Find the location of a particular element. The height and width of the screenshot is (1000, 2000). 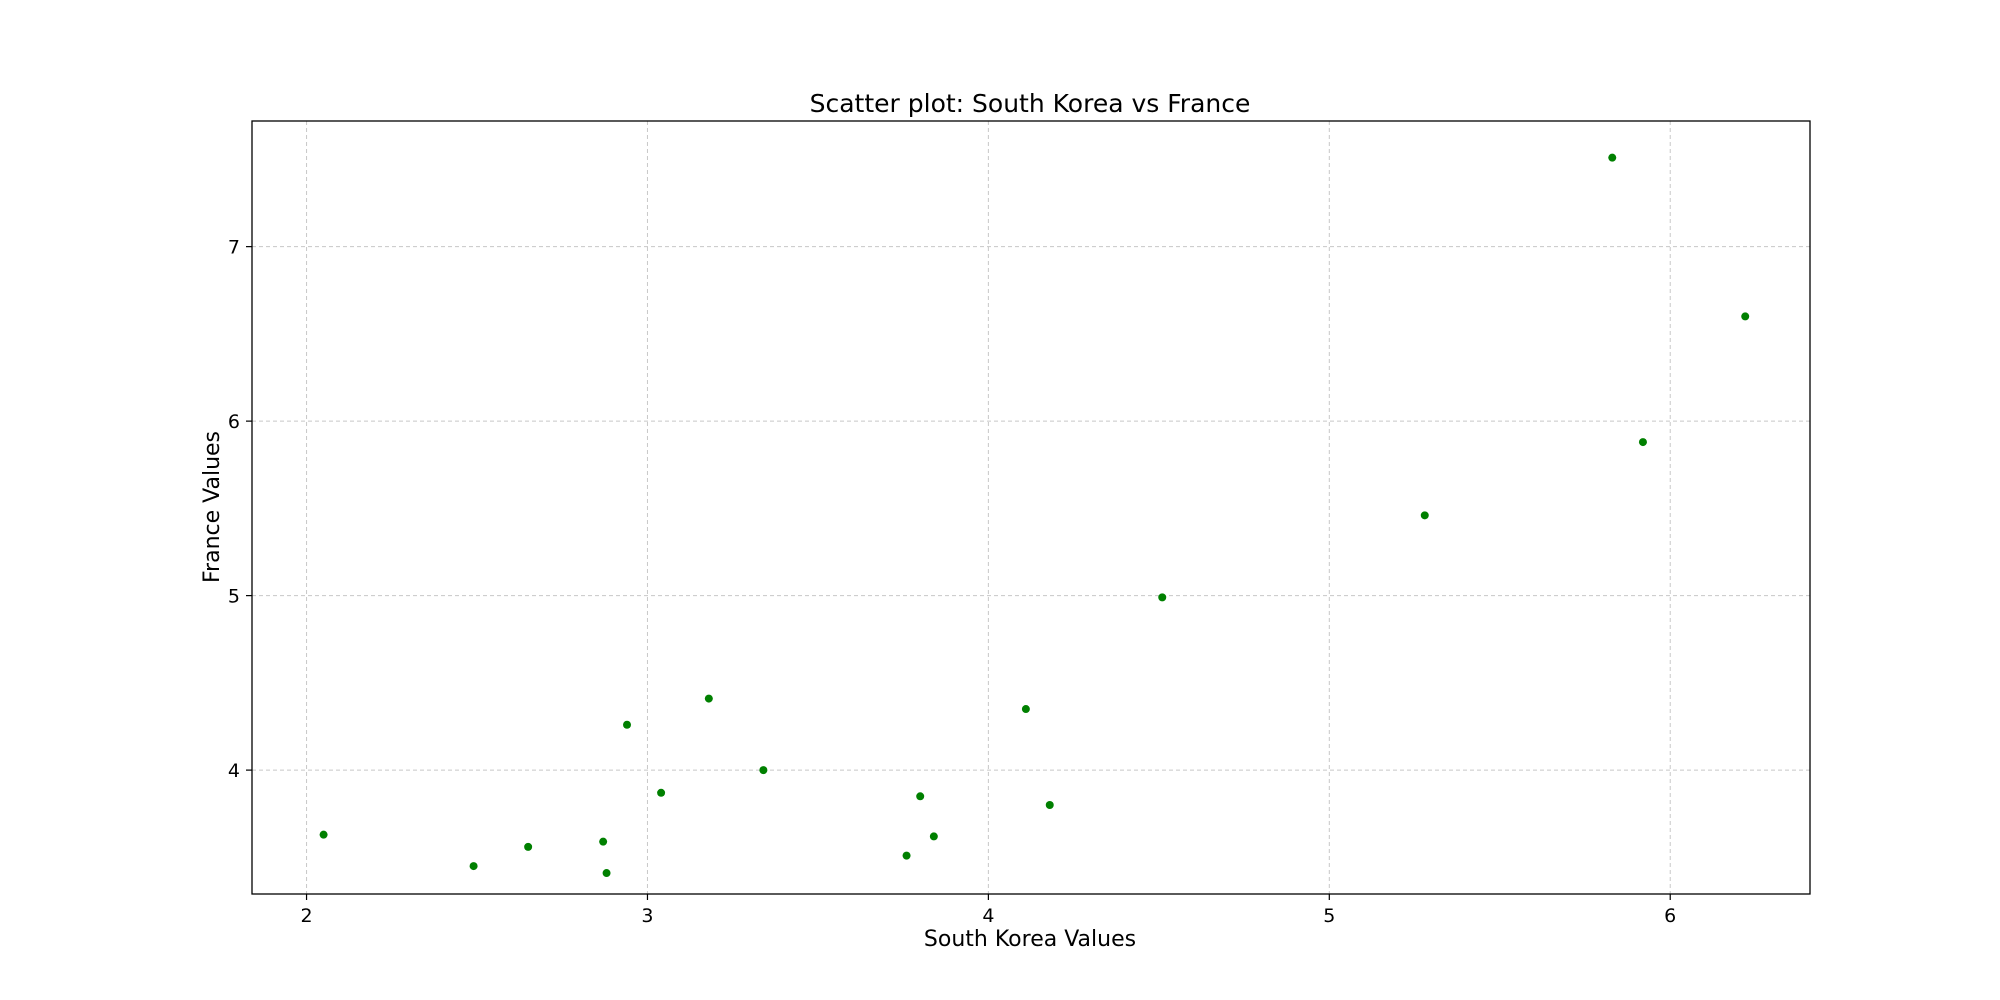

y-tick-label: 5 is located at coordinates (234, 597).